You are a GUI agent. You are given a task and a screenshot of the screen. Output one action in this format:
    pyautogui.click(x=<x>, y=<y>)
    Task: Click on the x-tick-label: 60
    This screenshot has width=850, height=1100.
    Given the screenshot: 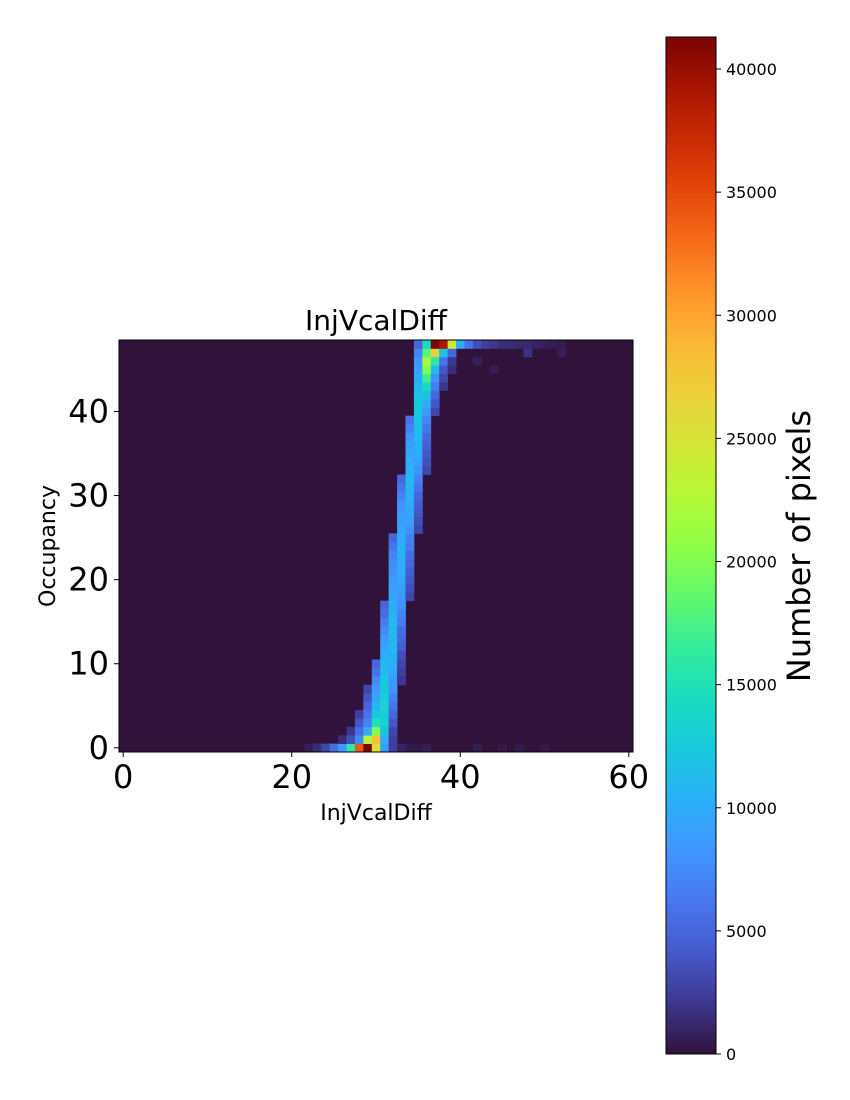 What is the action you would take?
    pyautogui.click(x=628, y=777)
    